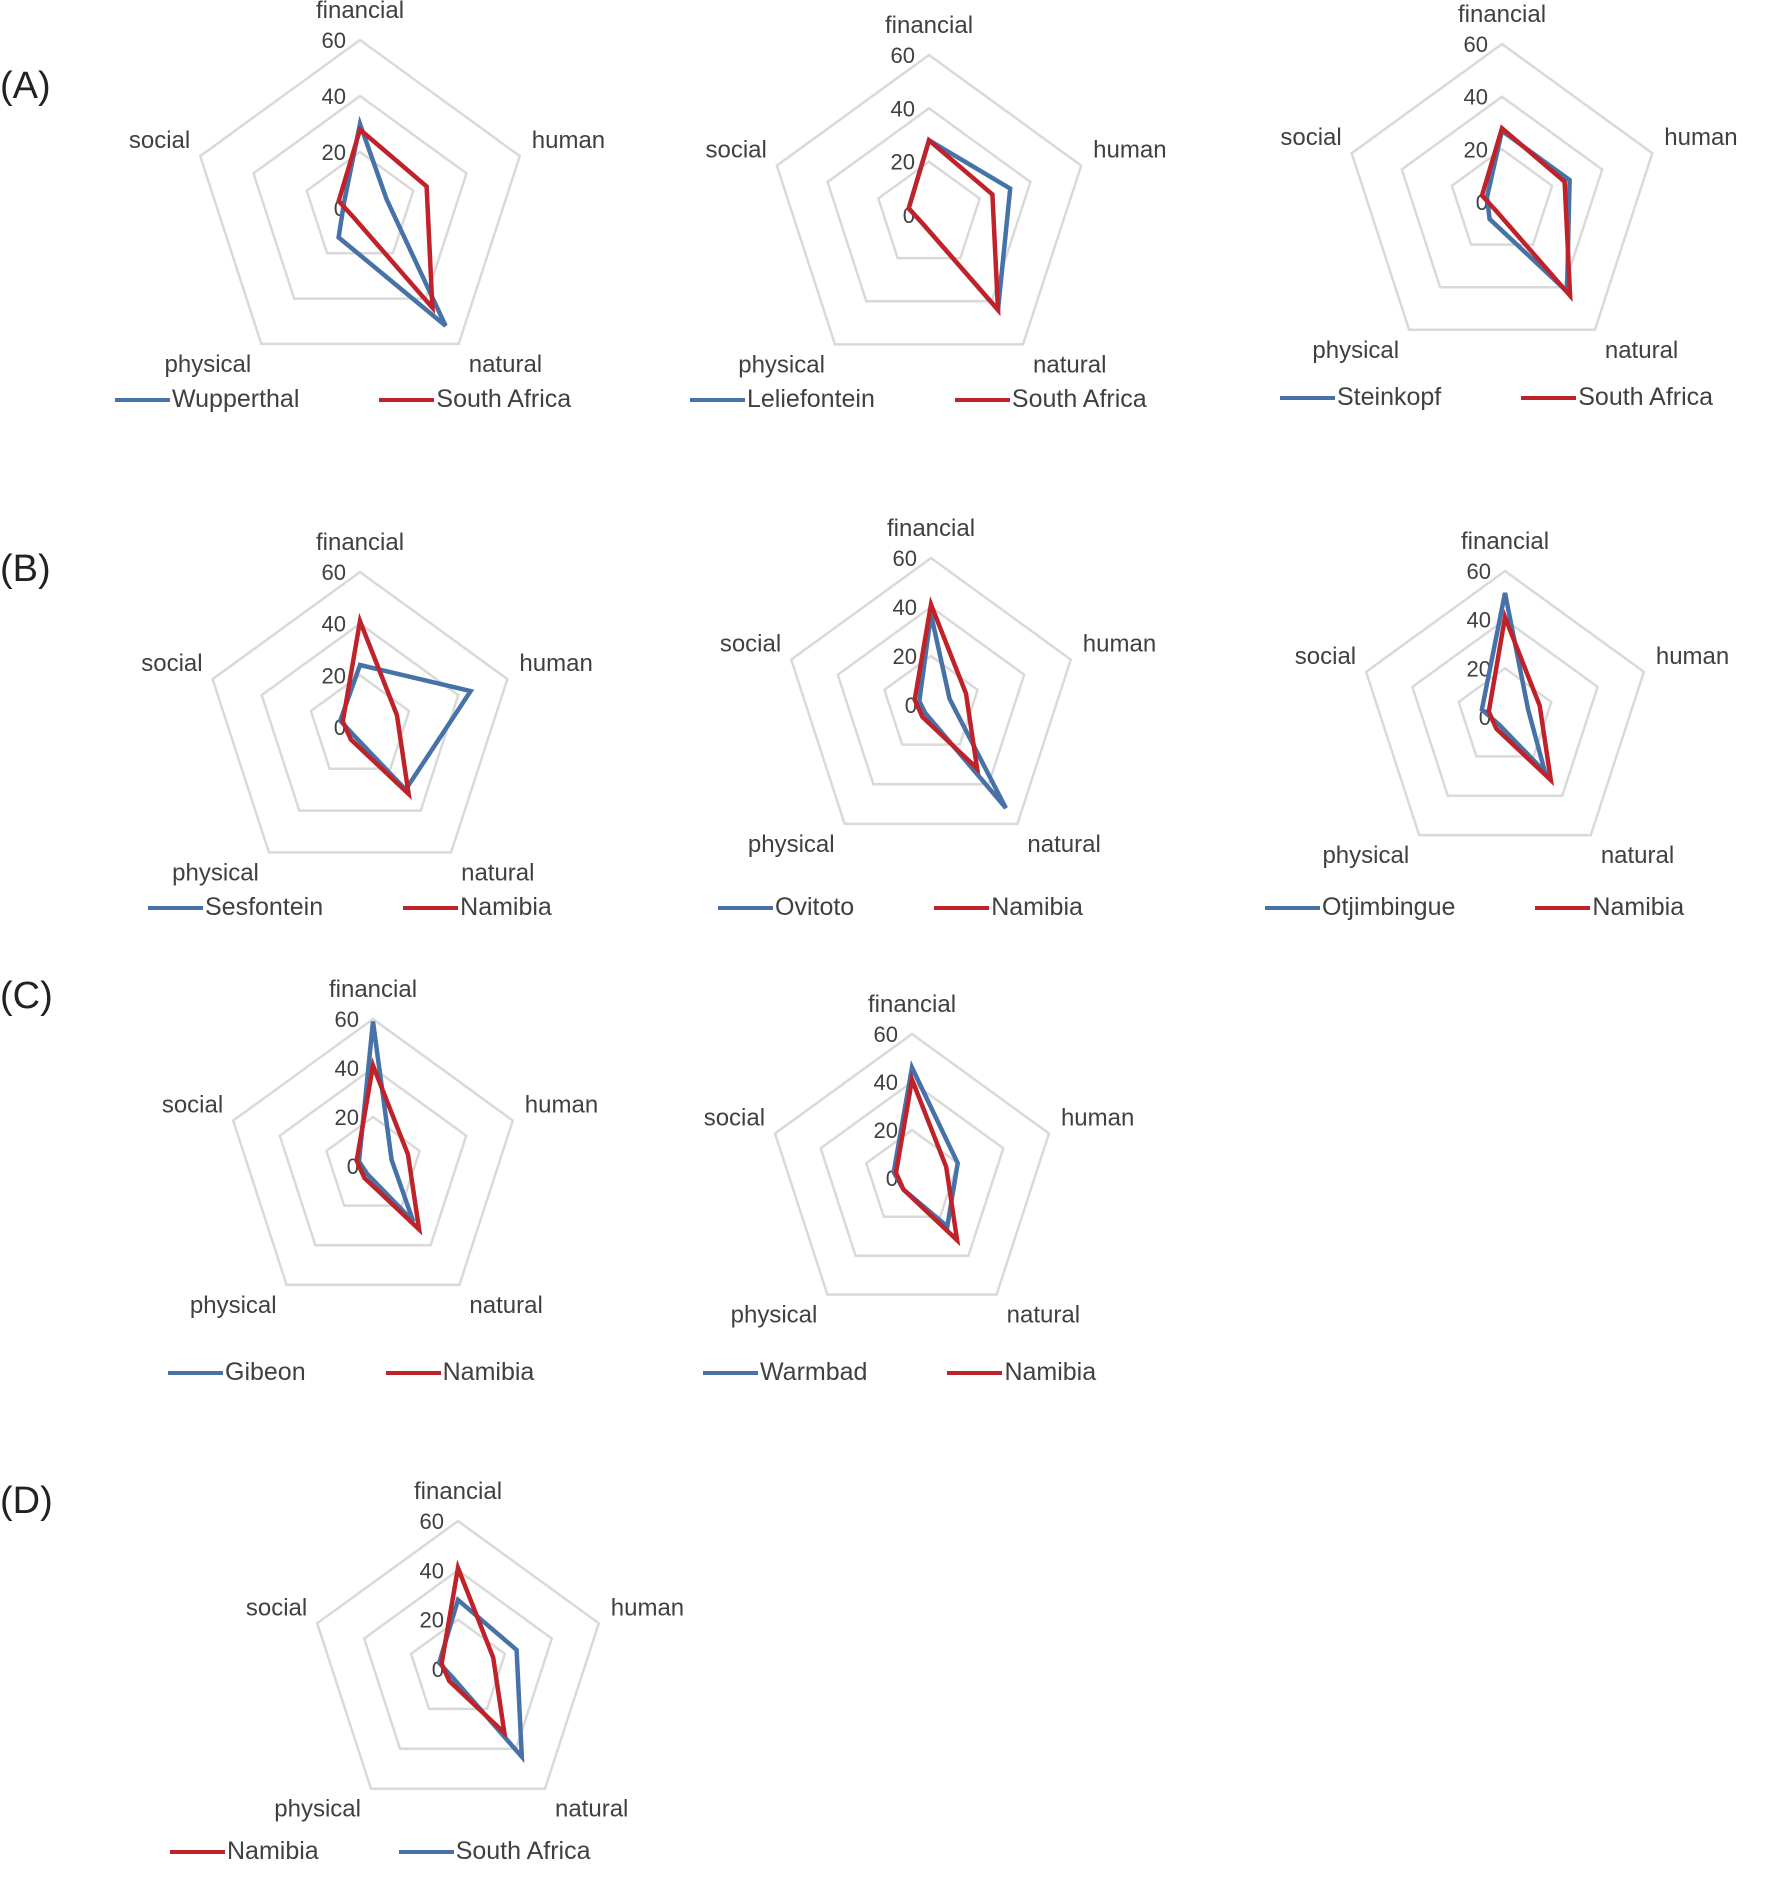 The width and height of the screenshot is (1772, 1894). What do you see at coordinates (900, 907) in the screenshot?
I see `legend: Ovitoto Namibia` at bounding box center [900, 907].